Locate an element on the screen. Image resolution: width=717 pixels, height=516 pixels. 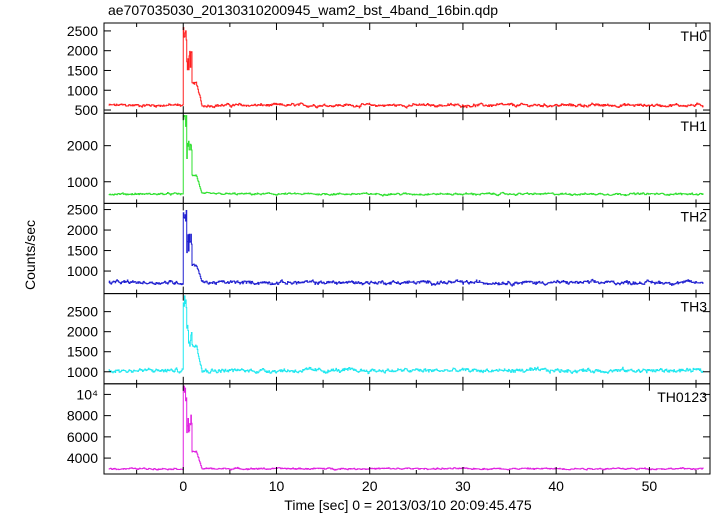
y-tick-label: 6000 is located at coordinates (82, 437).